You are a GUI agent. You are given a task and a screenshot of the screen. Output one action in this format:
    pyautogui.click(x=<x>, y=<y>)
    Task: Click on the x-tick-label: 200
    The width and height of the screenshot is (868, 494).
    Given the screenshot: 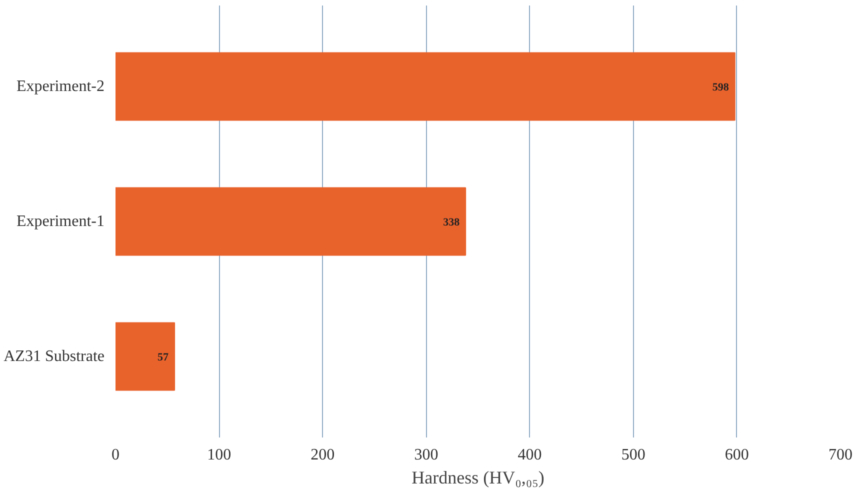 What is the action you would take?
    pyautogui.click(x=322, y=455)
    